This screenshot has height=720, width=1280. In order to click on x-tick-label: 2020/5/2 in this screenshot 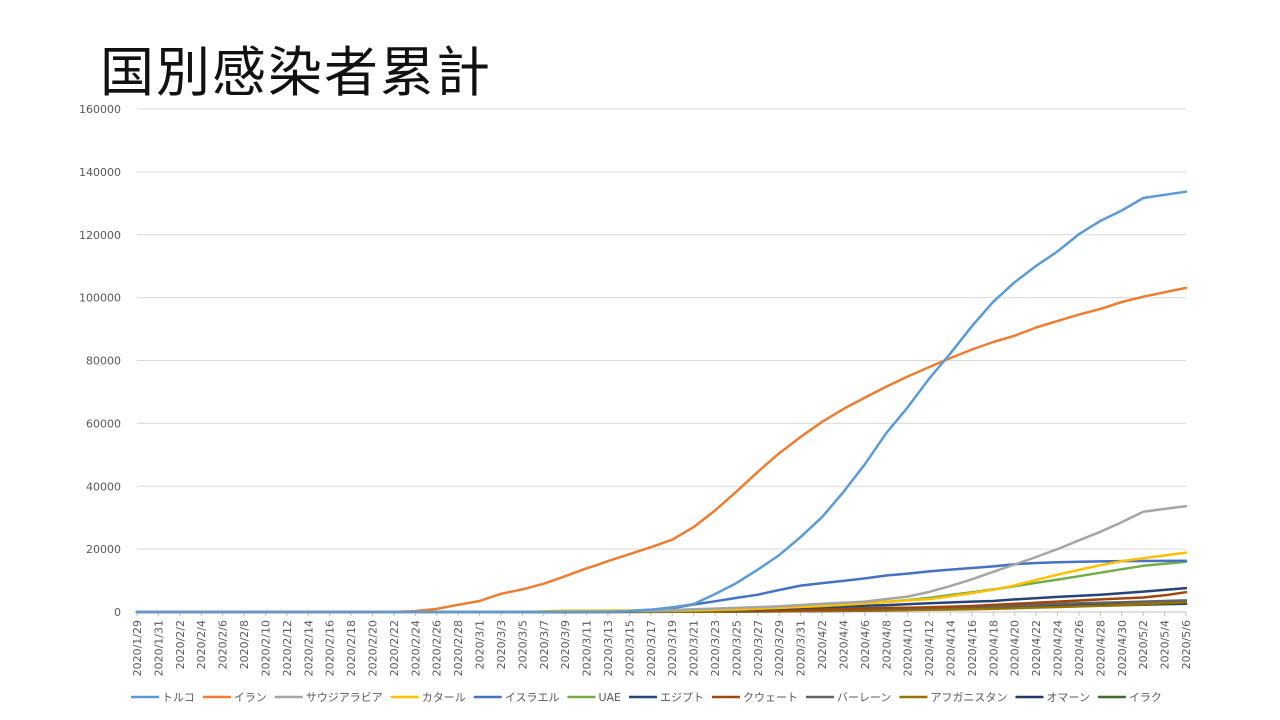, I will do `click(1143, 644)`.